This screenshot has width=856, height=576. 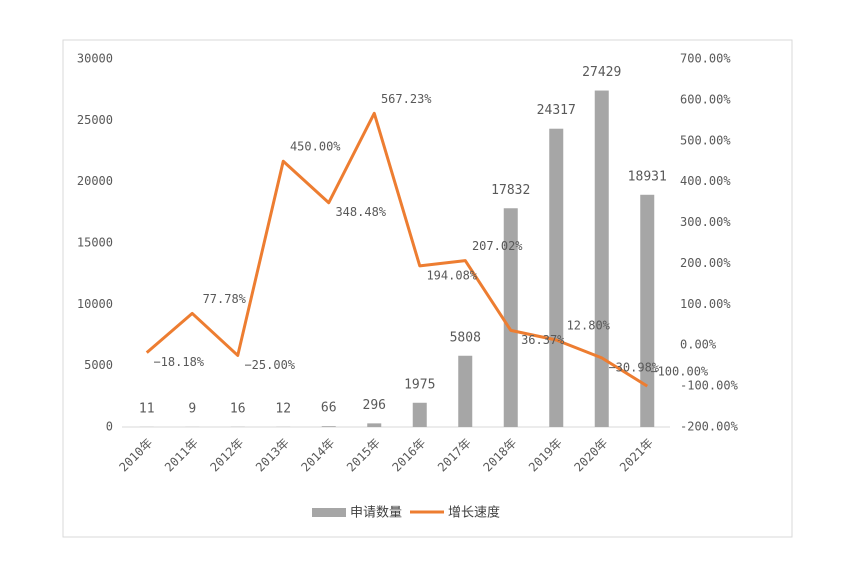 I want to click on bar-value-label: 27429, so click(x=601, y=72).